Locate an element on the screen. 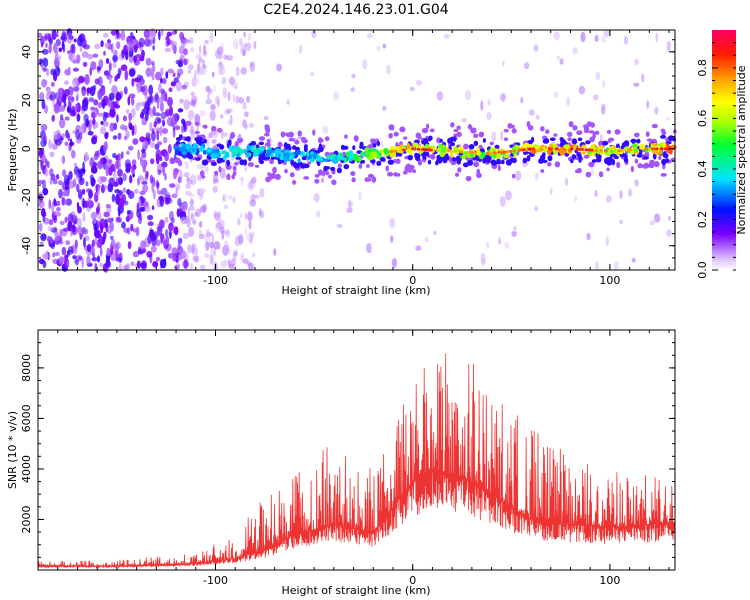 This screenshot has width=750, height=600. colorbar-tick-label: 0.0 is located at coordinates (702, 270).